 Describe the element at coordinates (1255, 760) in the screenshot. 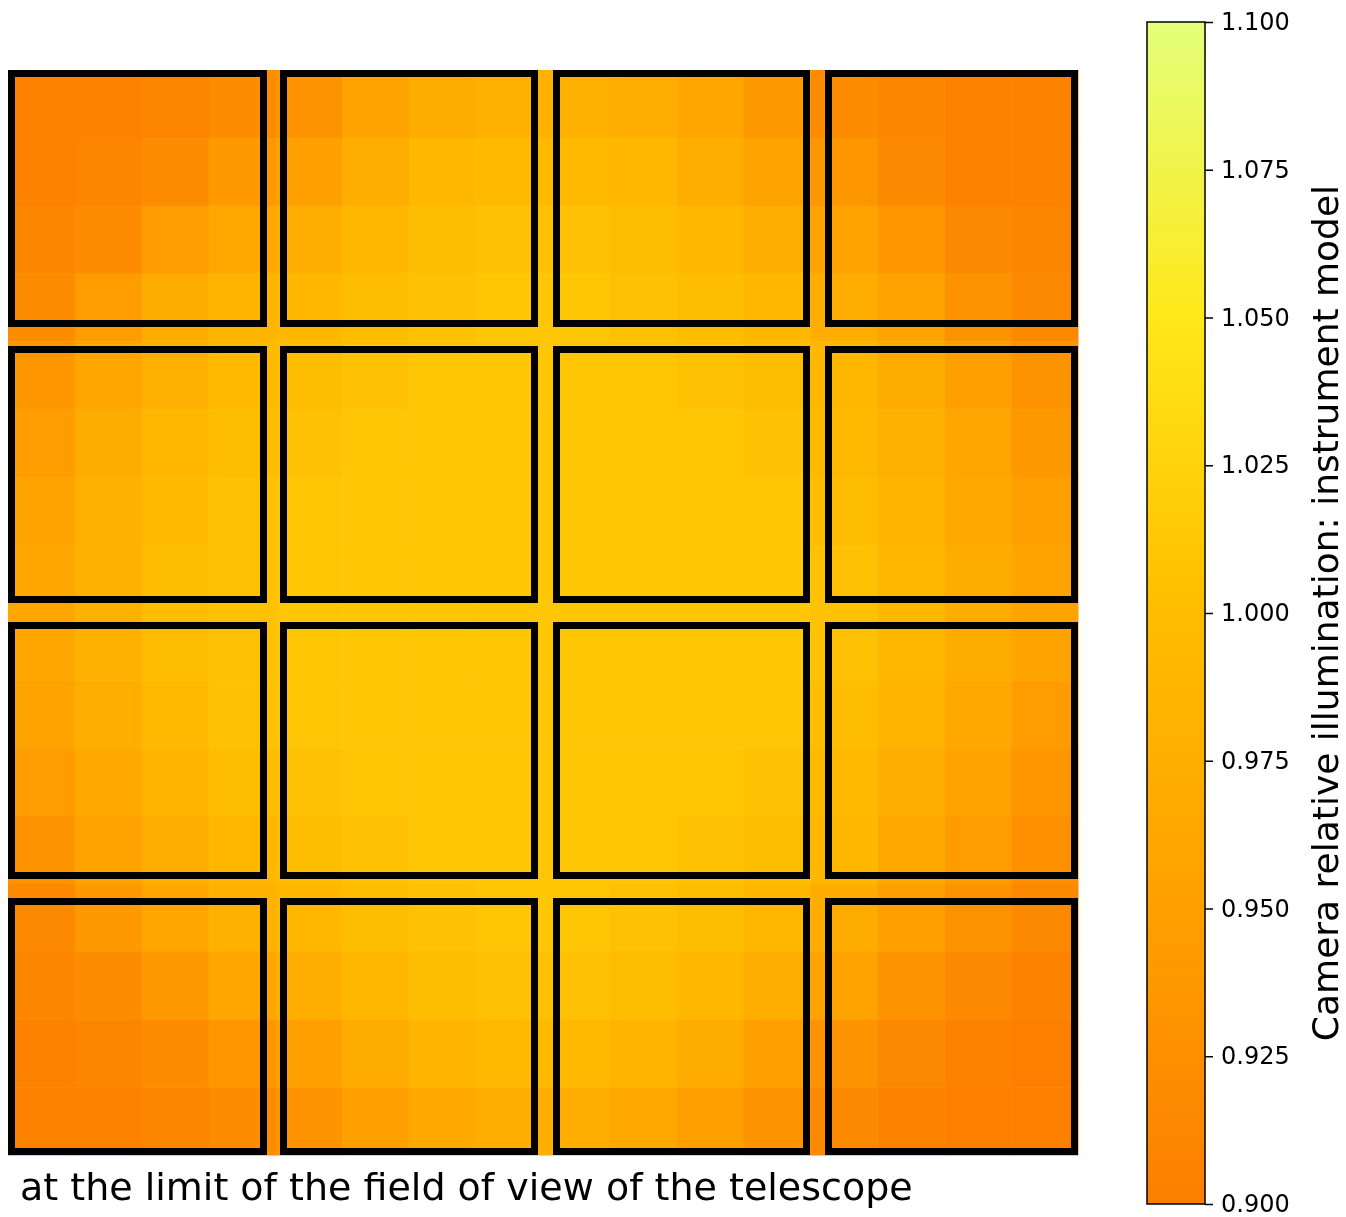

I see `color-bar-label: 0.975` at that location.